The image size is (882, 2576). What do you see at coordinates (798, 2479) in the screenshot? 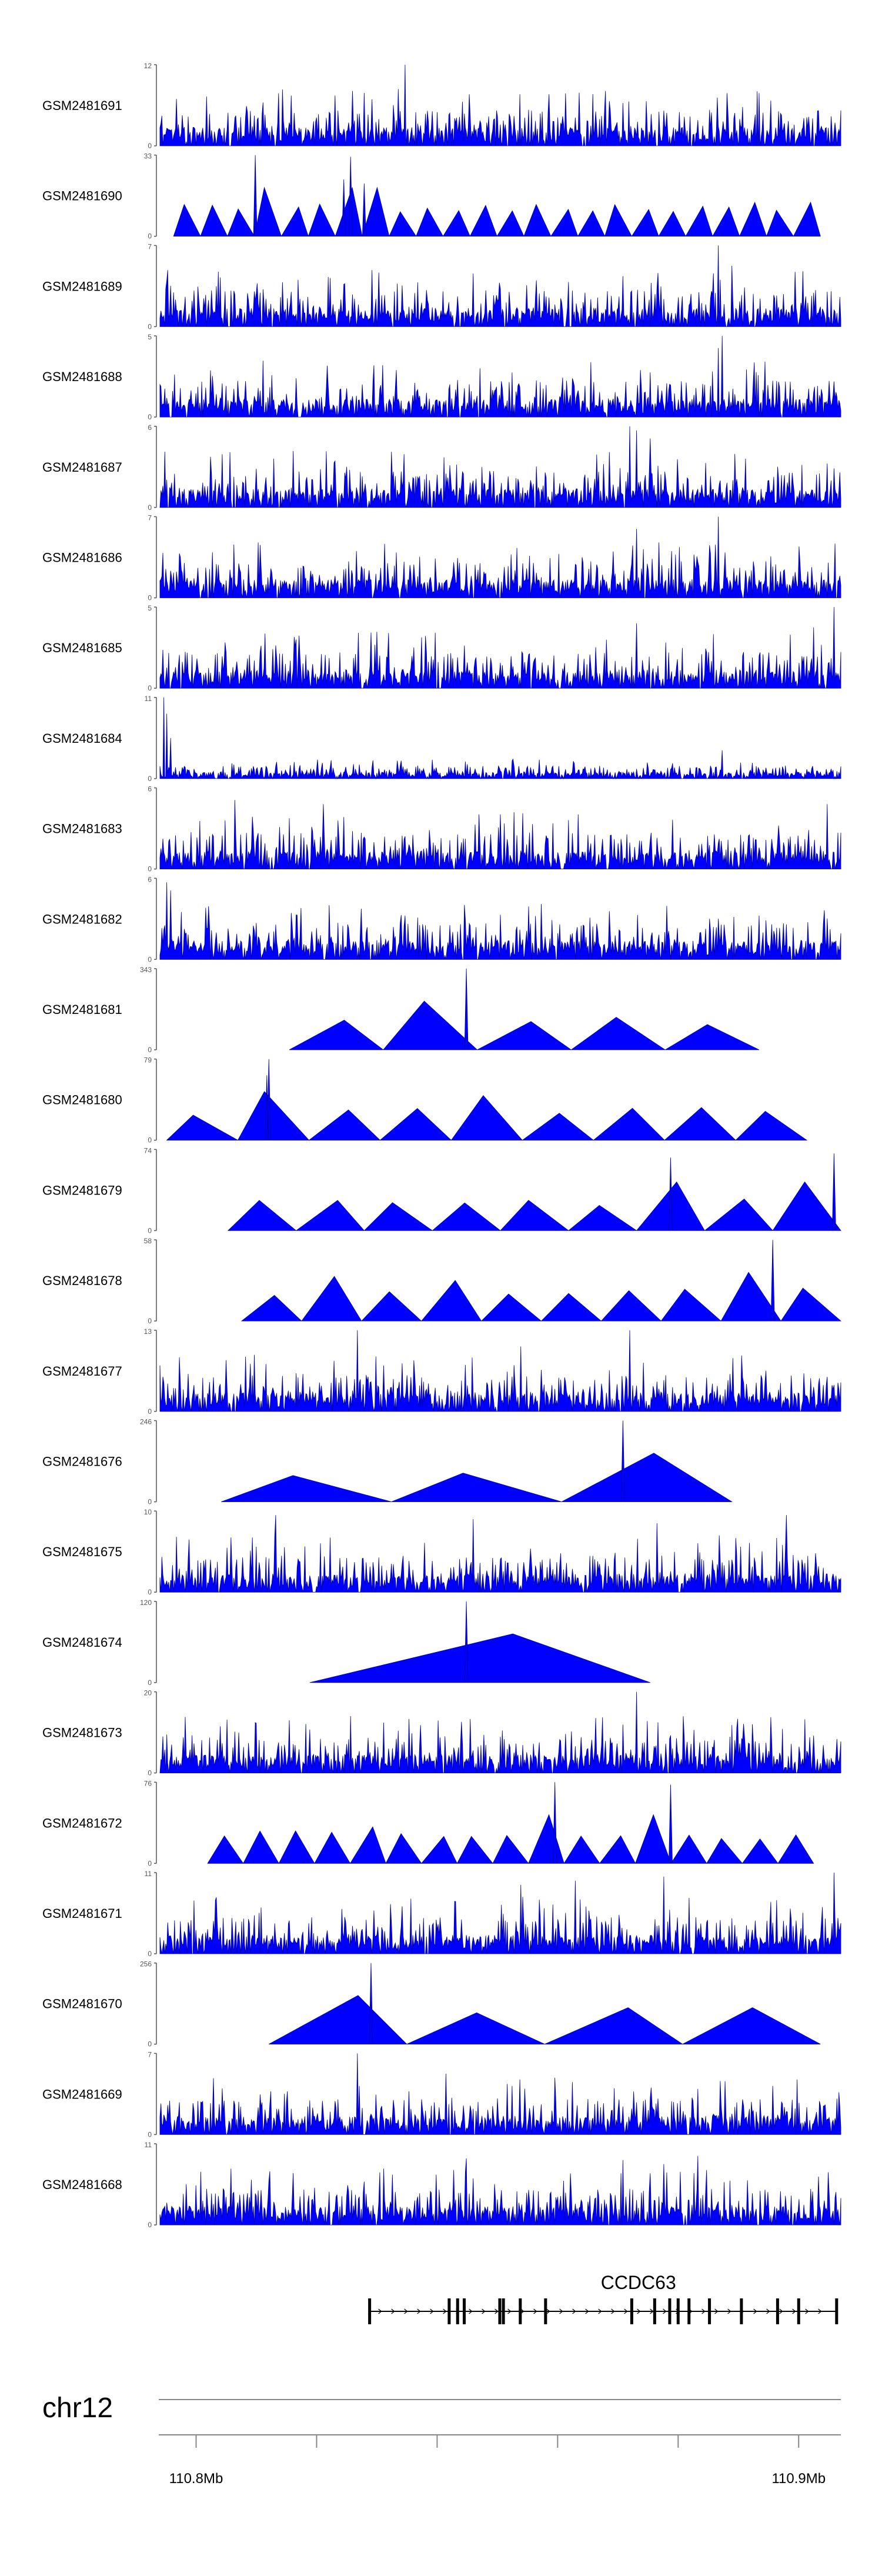
I see `genome-axis-tick-label: 110.9Mb` at bounding box center [798, 2479].